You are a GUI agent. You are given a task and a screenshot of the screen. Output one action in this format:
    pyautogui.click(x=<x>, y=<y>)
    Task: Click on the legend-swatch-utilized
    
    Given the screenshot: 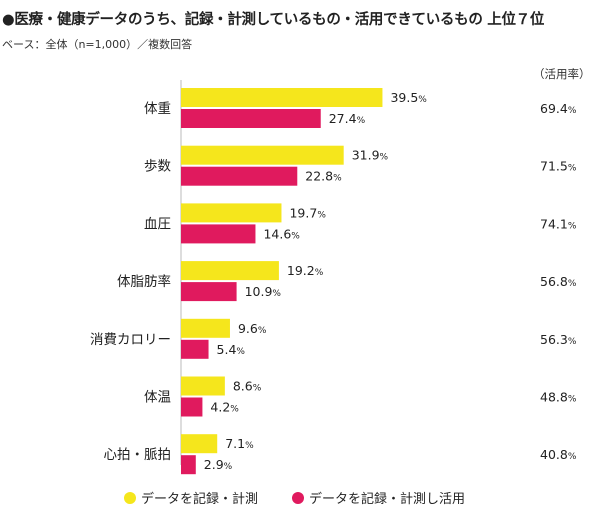 What is the action you would take?
    pyautogui.click(x=298, y=497)
    